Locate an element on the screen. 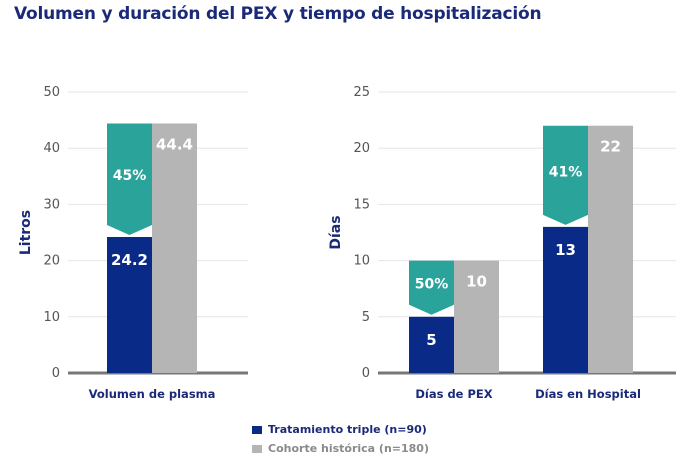 The image size is (700, 463). reduction-label: 41% is located at coordinates (566, 172).